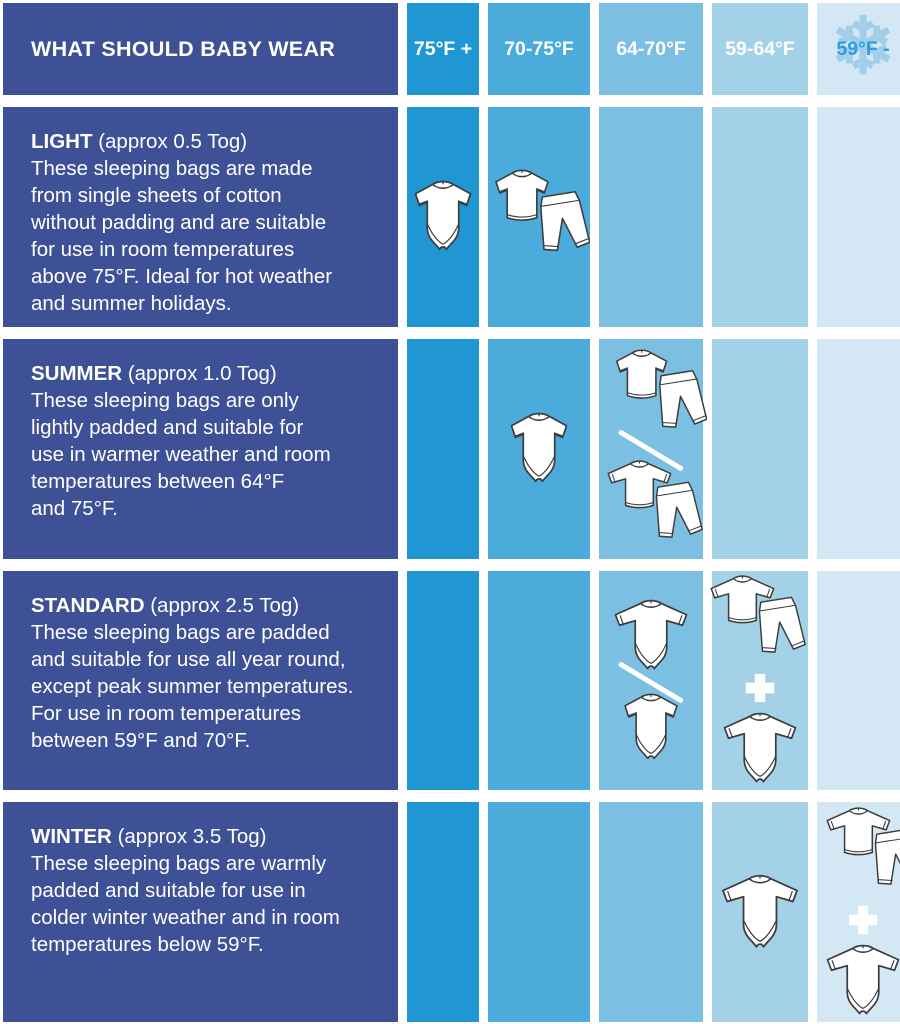 The height and width of the screenshot is (1024, 900). Describe the element at coordinates (443, 680) in the screenshot. I see `cell-standard-75f` at that location.